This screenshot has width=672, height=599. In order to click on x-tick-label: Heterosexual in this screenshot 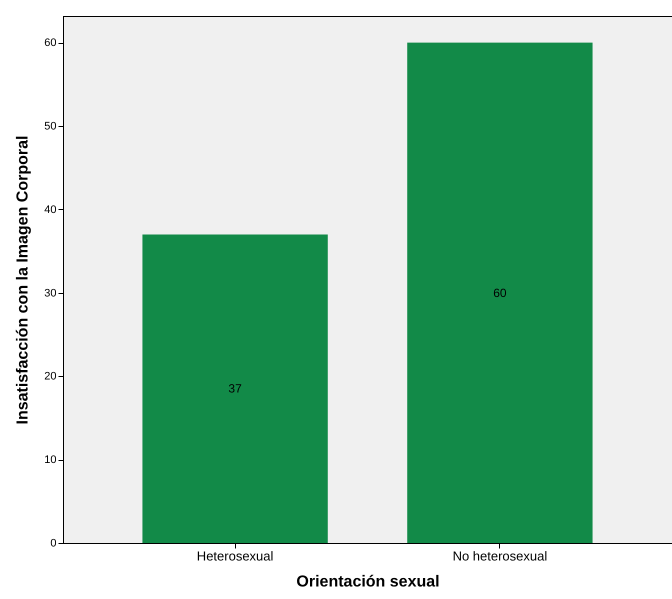, I will do `click(235, 556)`.